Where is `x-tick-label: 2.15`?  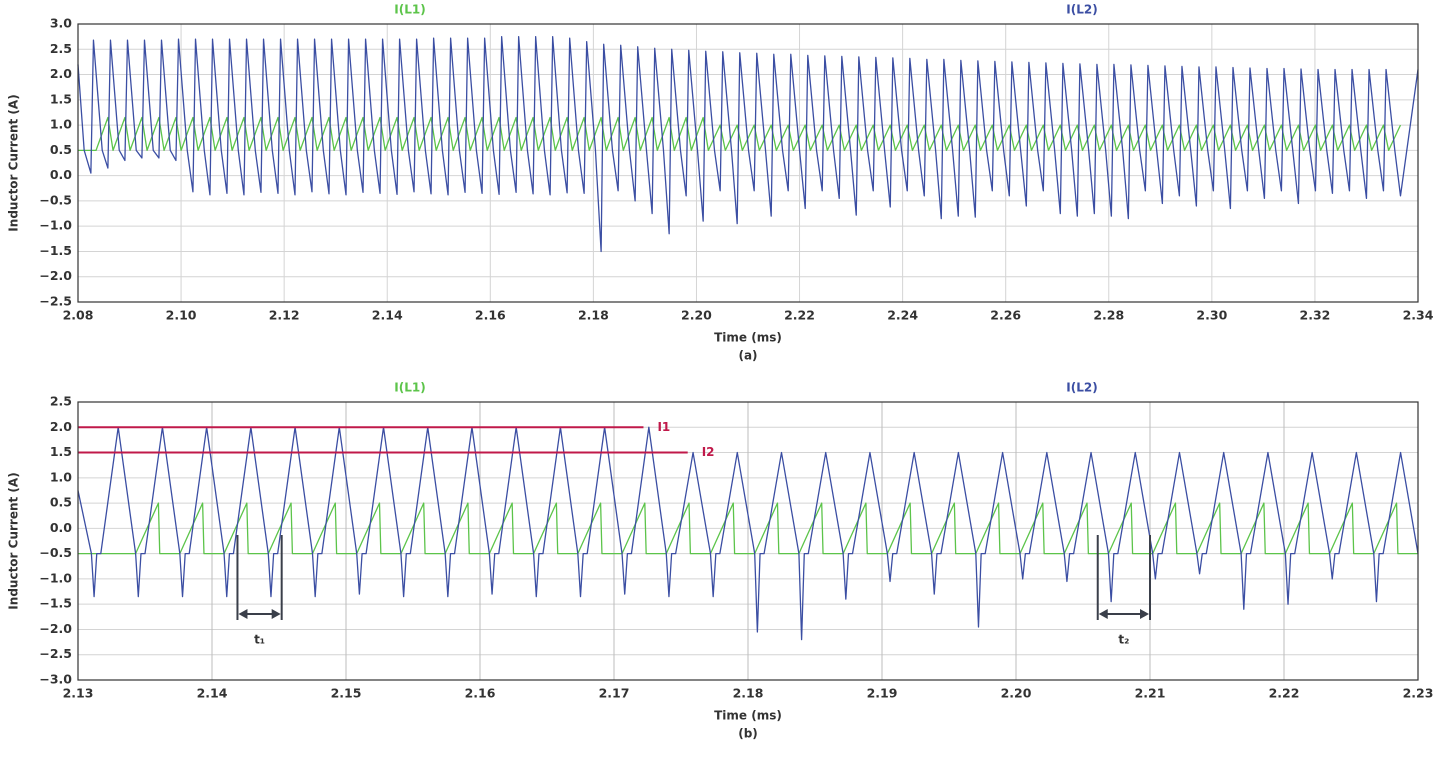 x-tick-label: 2.15 is located at coordinates (346, 693).